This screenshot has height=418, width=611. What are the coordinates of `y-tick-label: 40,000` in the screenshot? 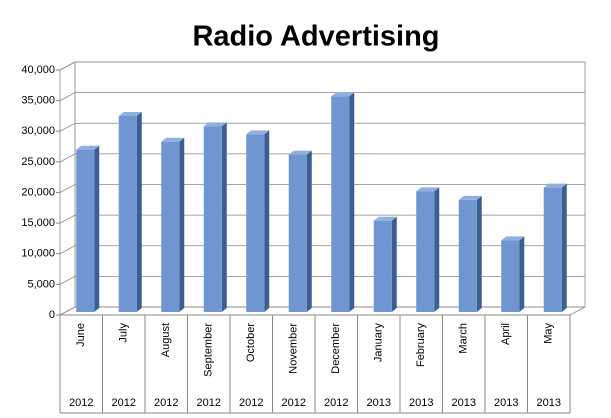 It's located at (38, 70).